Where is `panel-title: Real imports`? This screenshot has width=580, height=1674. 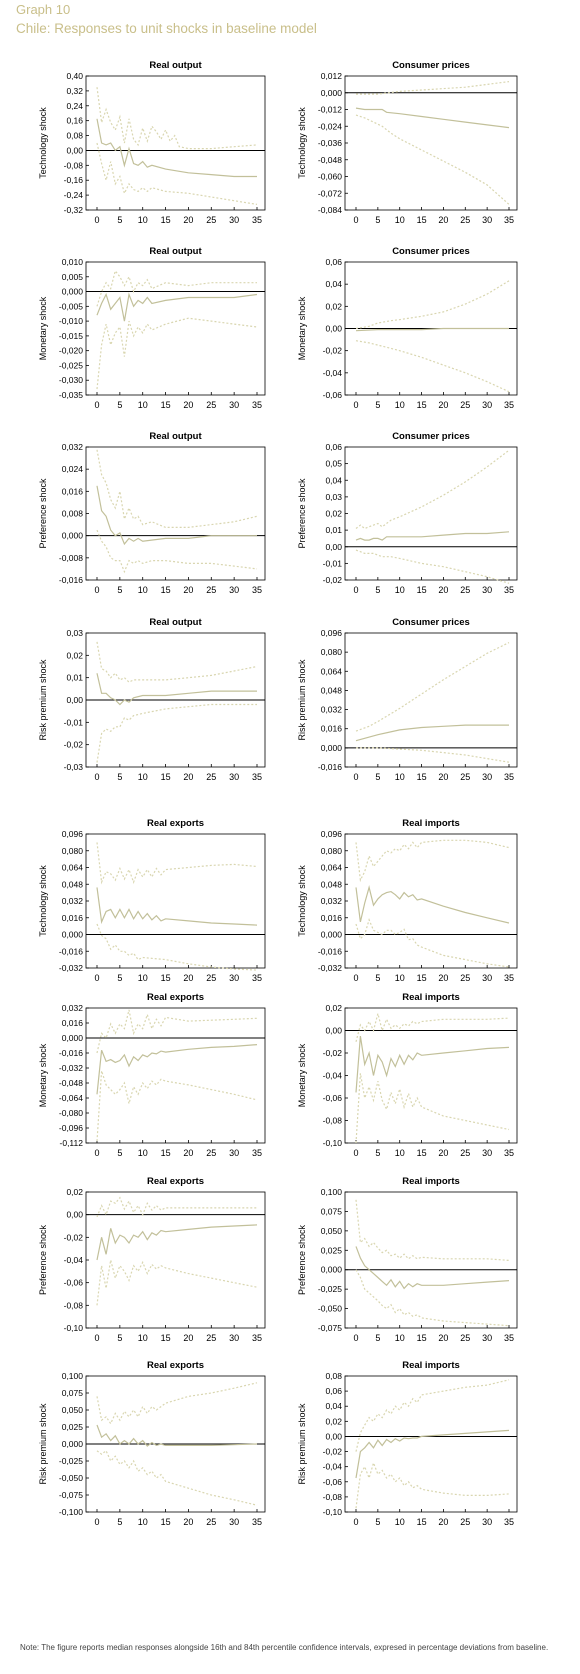
panel-title: Real imports is located at coordinates (431, 1181).